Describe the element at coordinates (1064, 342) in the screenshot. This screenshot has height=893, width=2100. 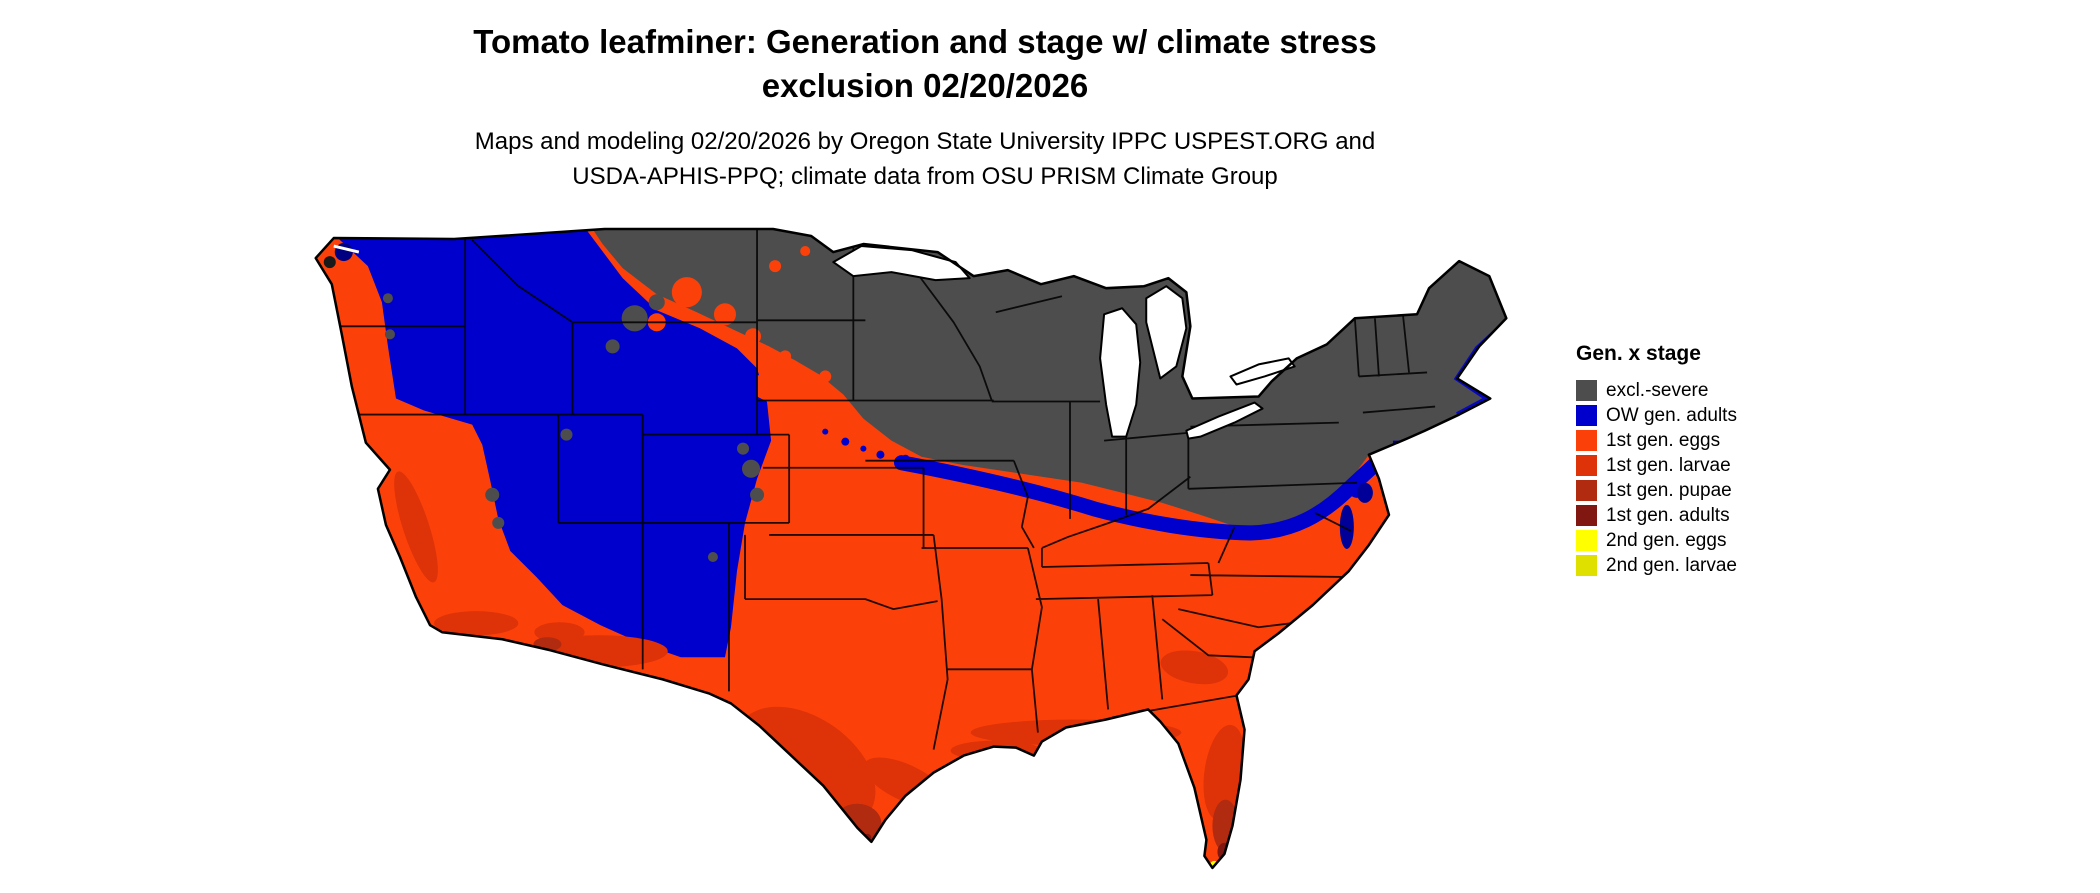
I see `great-lakes` at that location.